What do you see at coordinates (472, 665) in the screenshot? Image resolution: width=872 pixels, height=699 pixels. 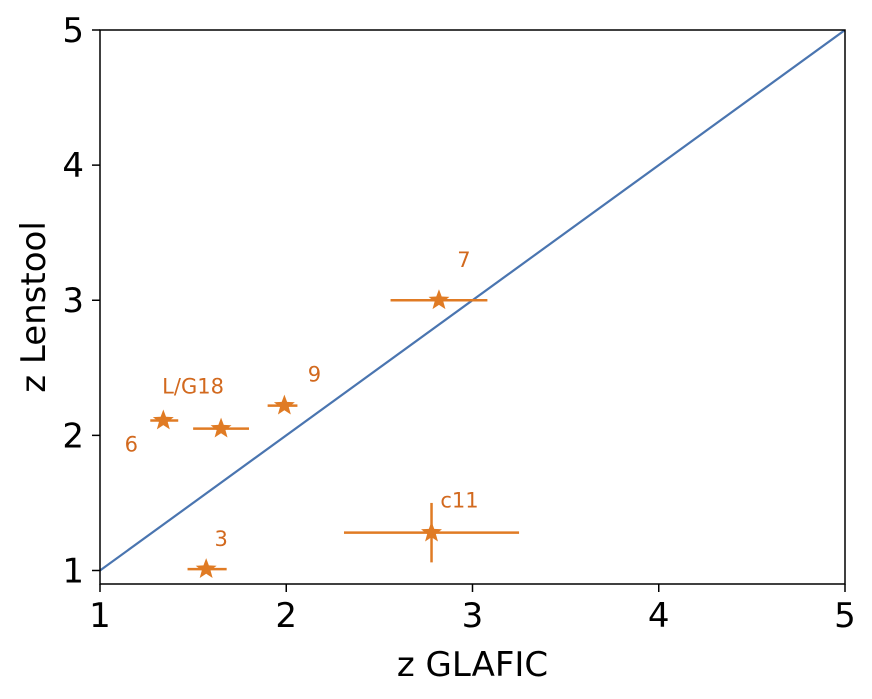 I see `x-axis-label: z GLAFIC` at bounding box center [472, 665].